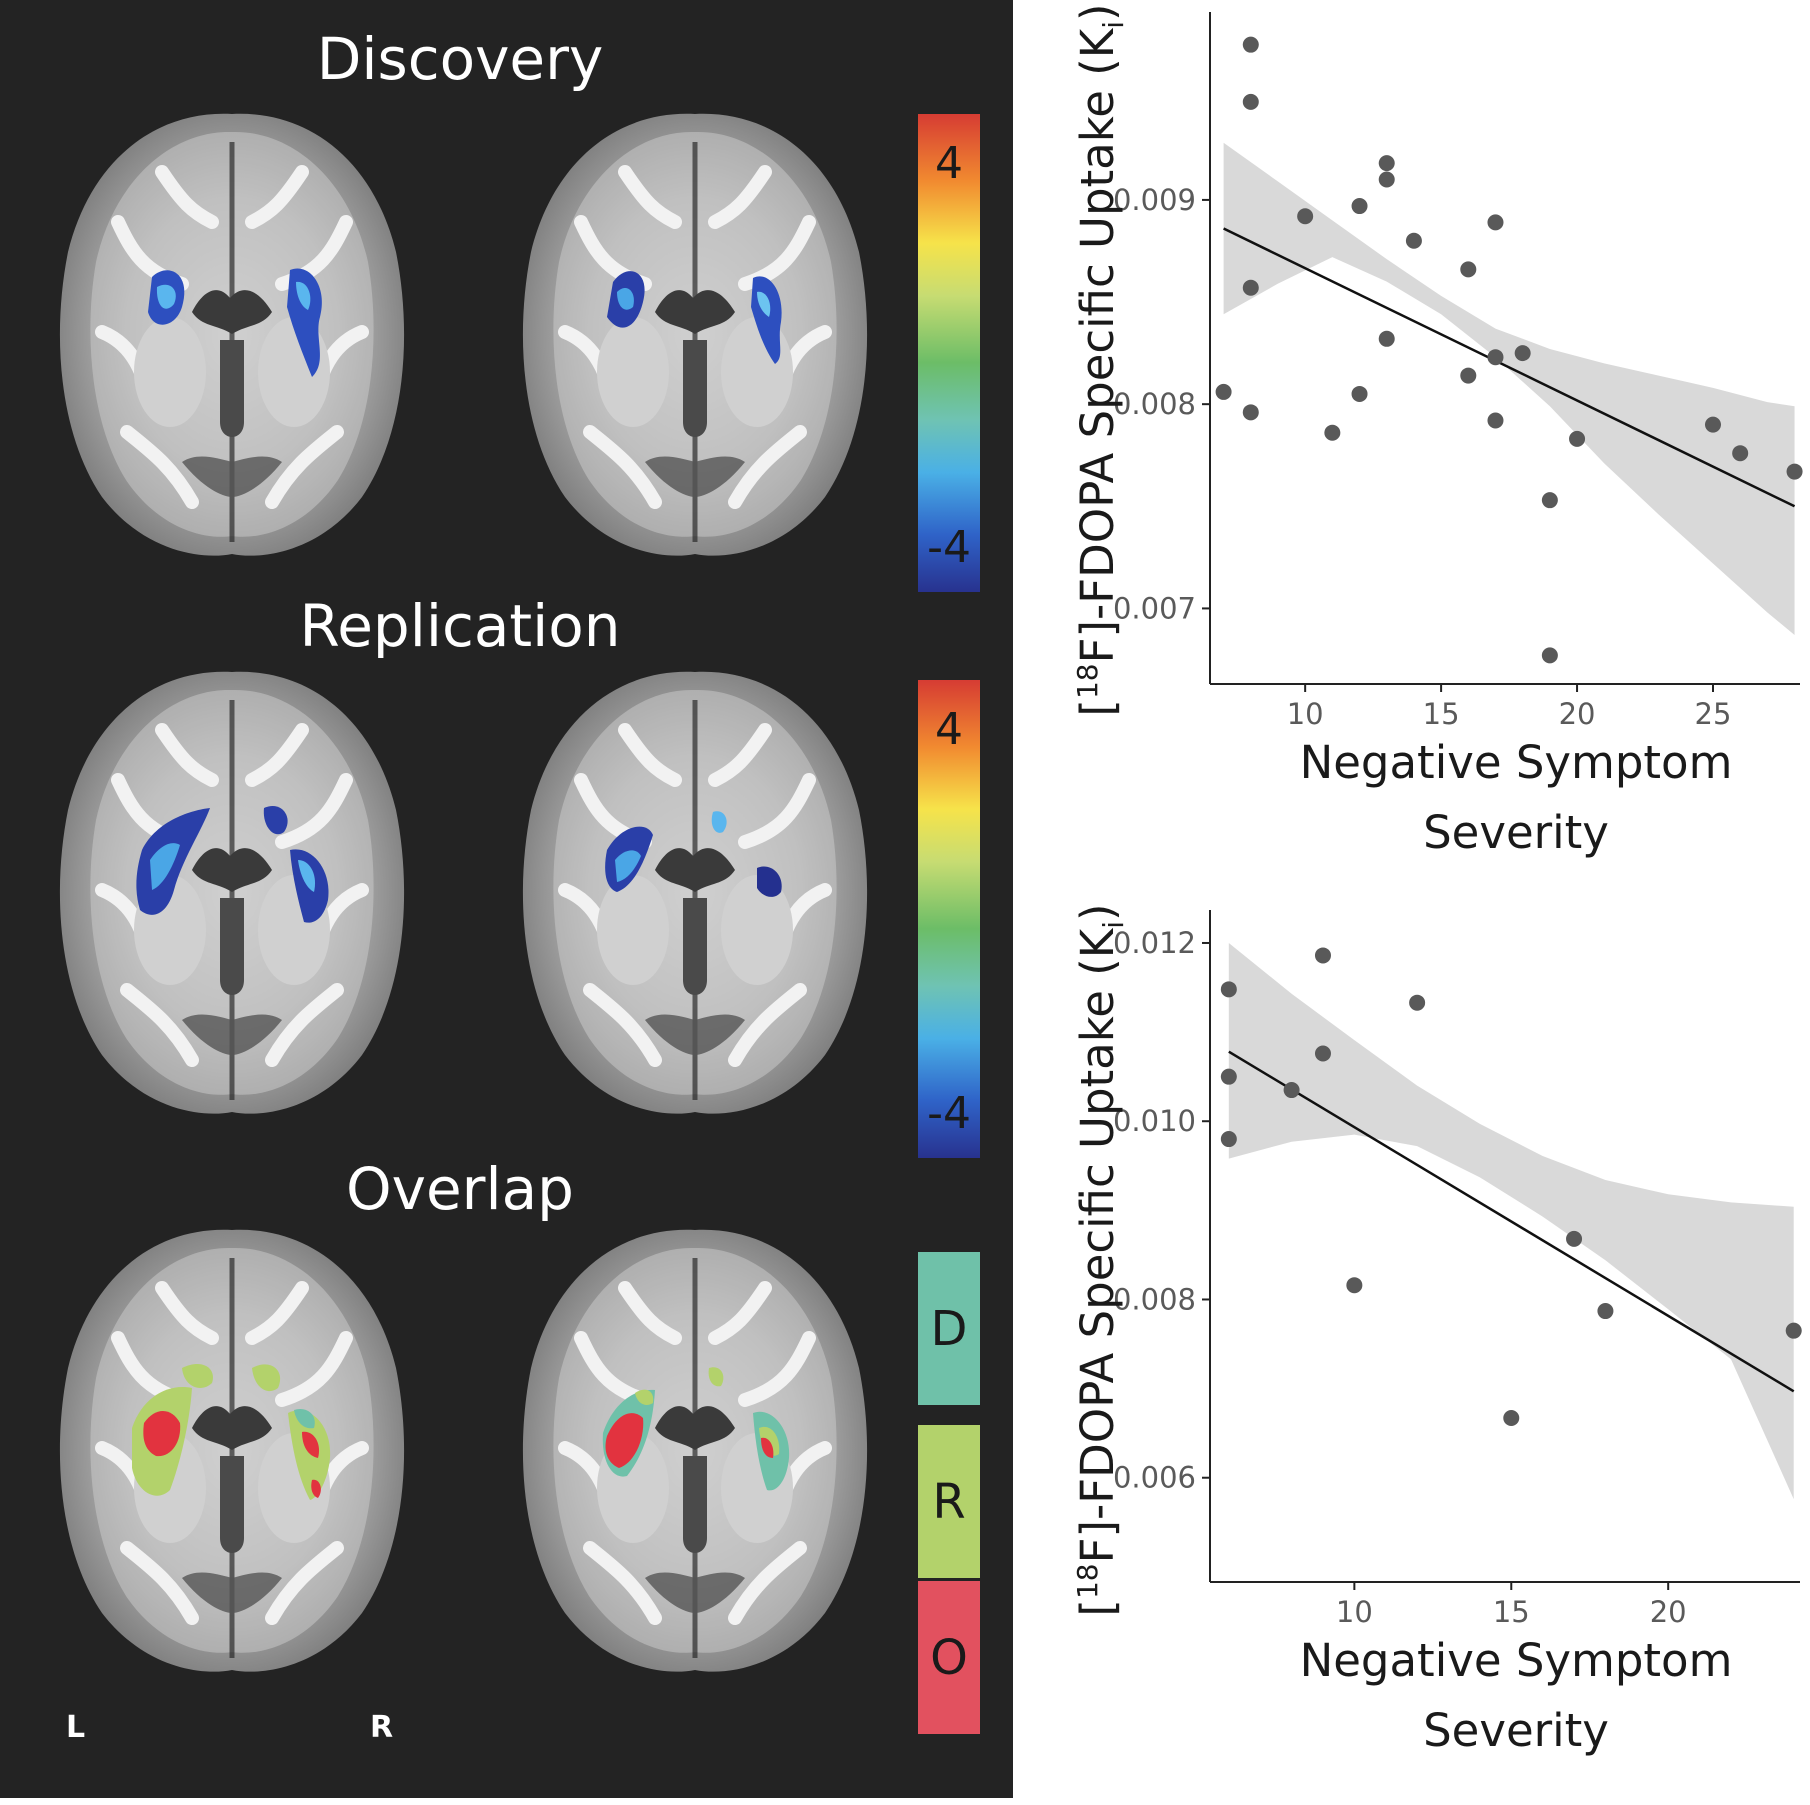 The image size is (1810, 1805). I want to click on brain-slice-discovery-right, so click(695, 332).